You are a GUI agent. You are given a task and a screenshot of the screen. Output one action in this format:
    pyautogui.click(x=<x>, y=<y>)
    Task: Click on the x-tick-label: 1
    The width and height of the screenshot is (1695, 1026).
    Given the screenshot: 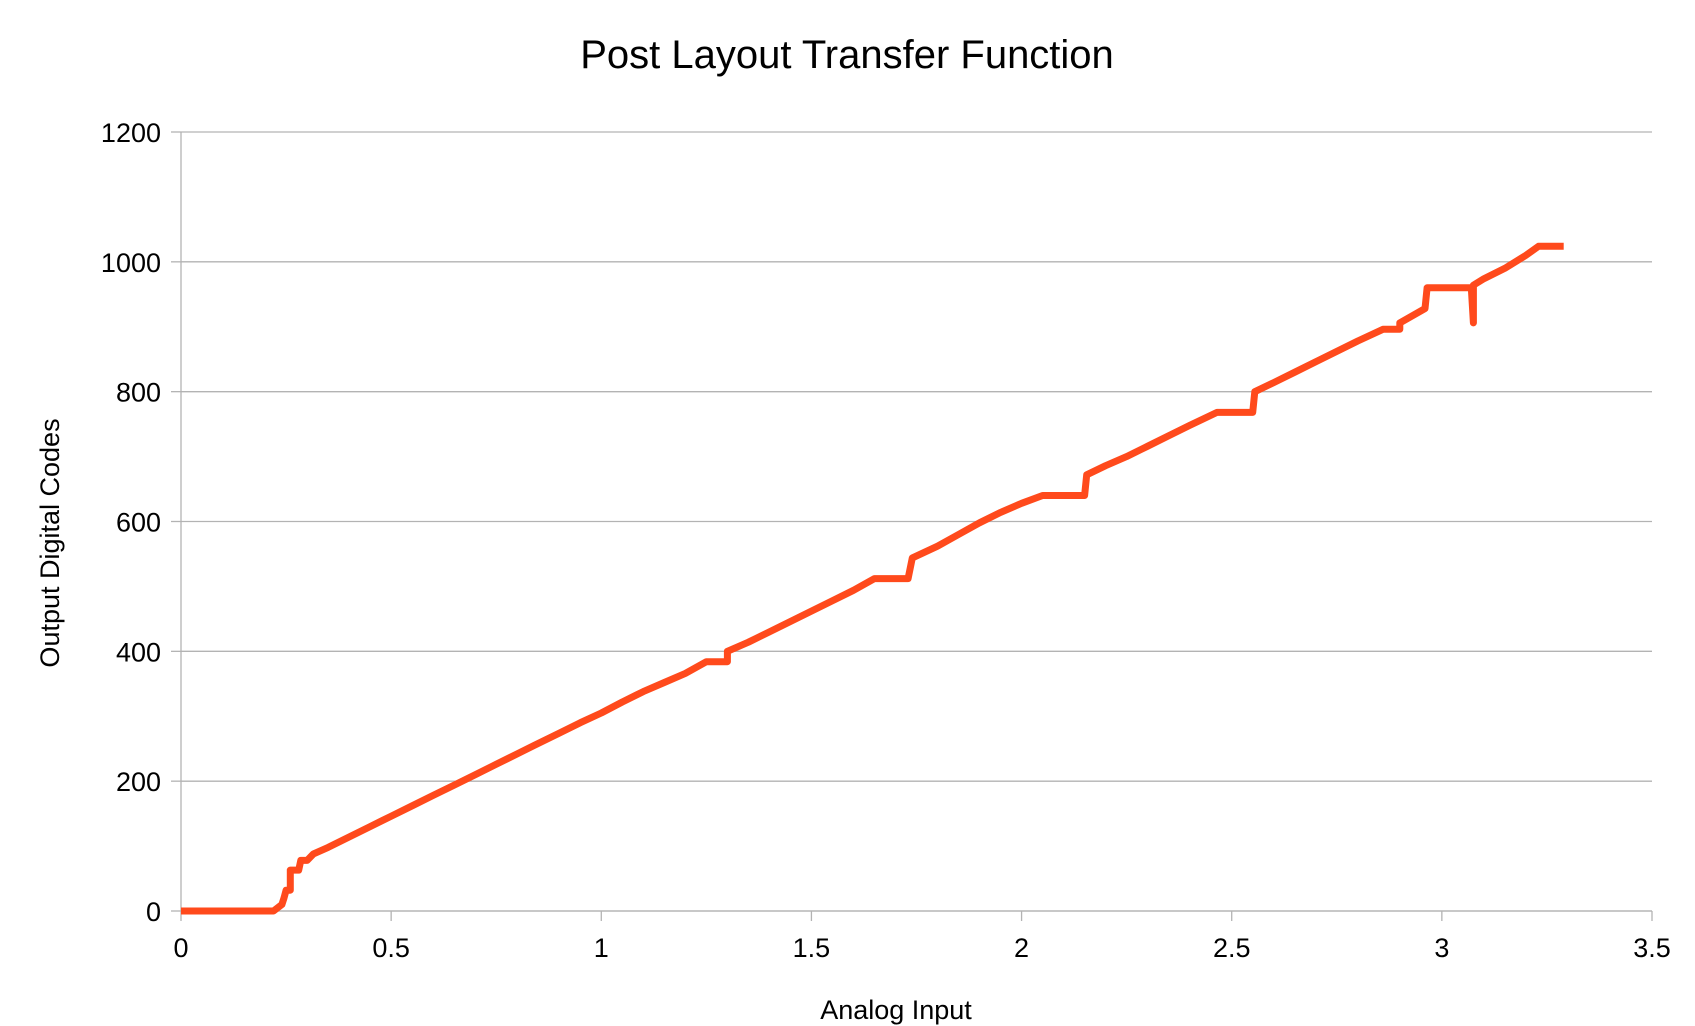 What is the action you would take?
    pyautogui.click(x=601, y=948)
    